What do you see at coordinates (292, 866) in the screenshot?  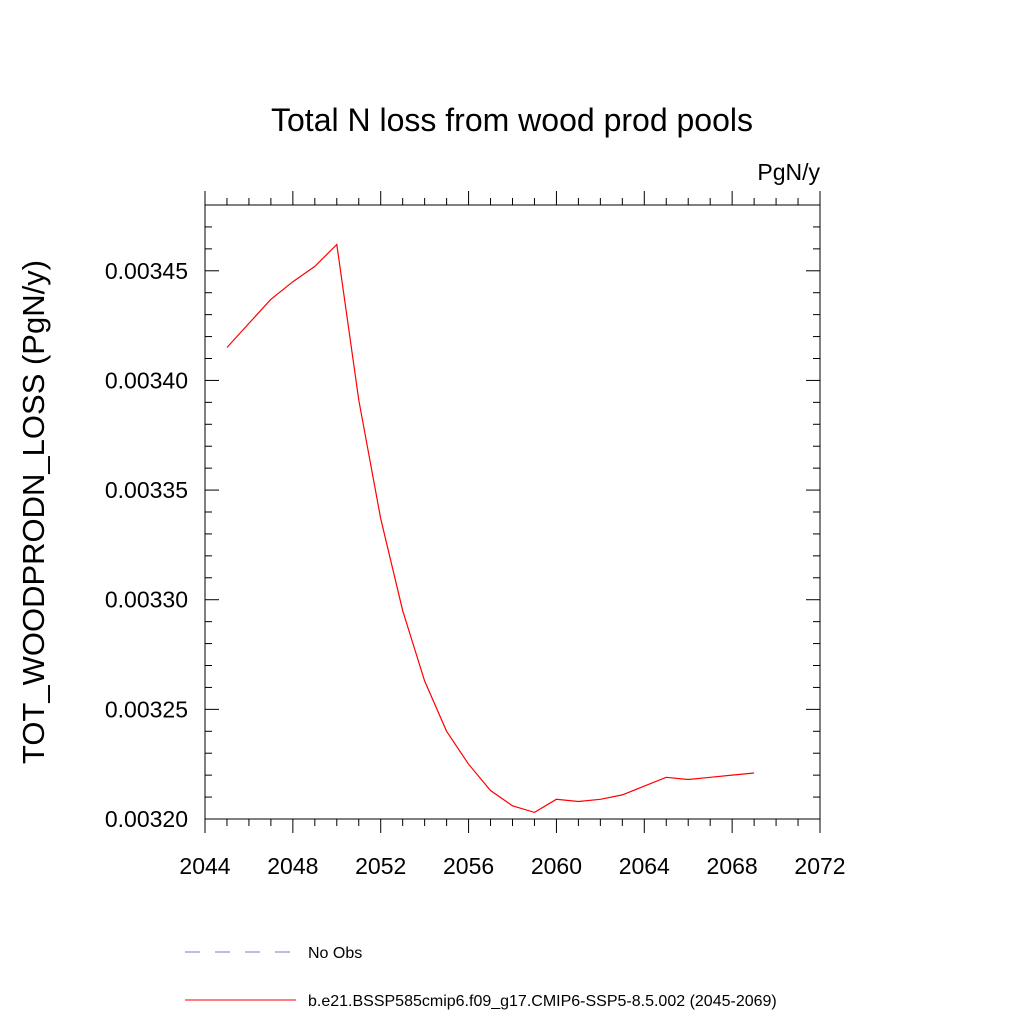 I see `x-tick-label: 2048` at bounding box center [292, 866].